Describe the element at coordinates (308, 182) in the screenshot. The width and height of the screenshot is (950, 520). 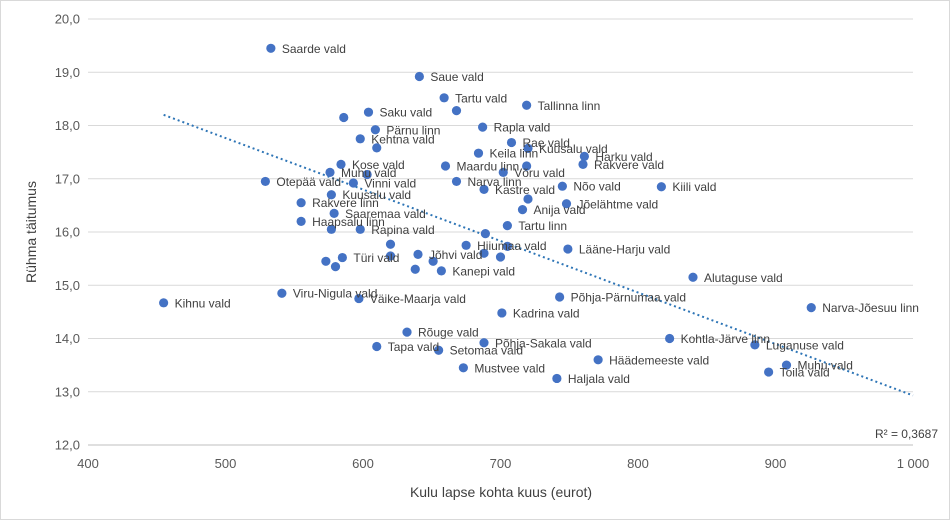
I see `data-point-label: Otepää vald` at that location.